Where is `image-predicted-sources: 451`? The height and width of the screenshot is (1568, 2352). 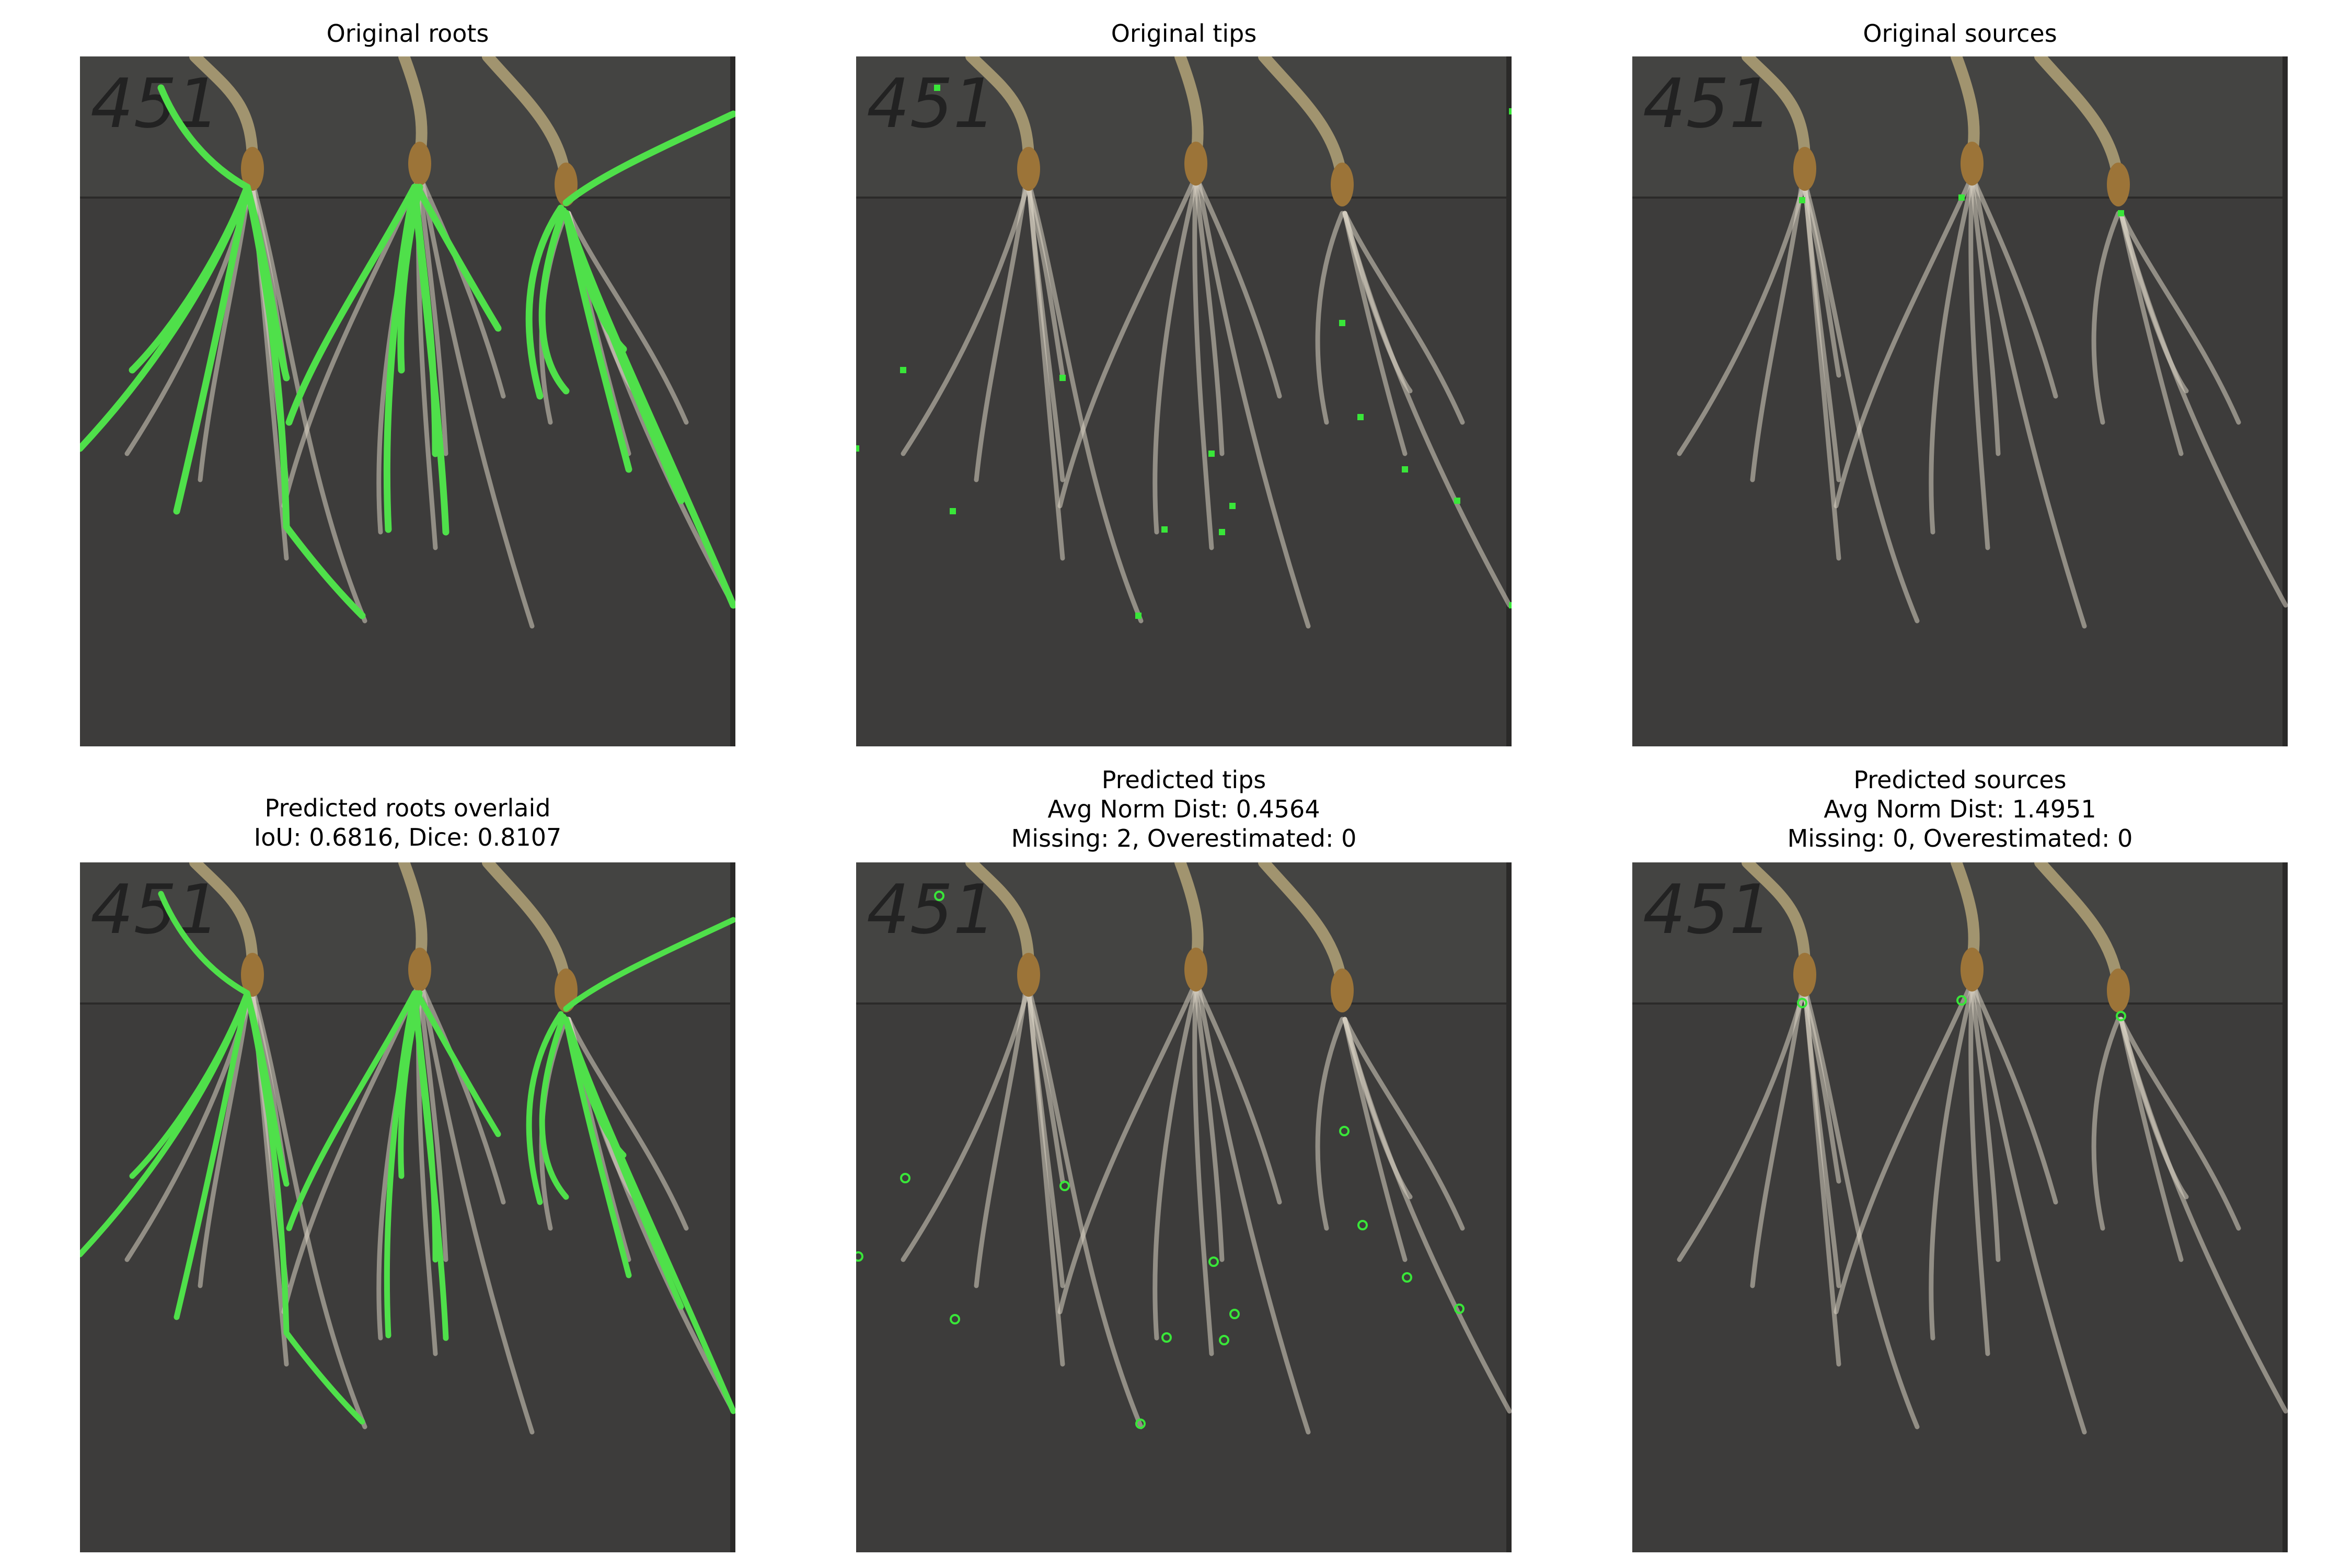
image-predicted-sources: 451 is located at coordinates (1960, 1207).